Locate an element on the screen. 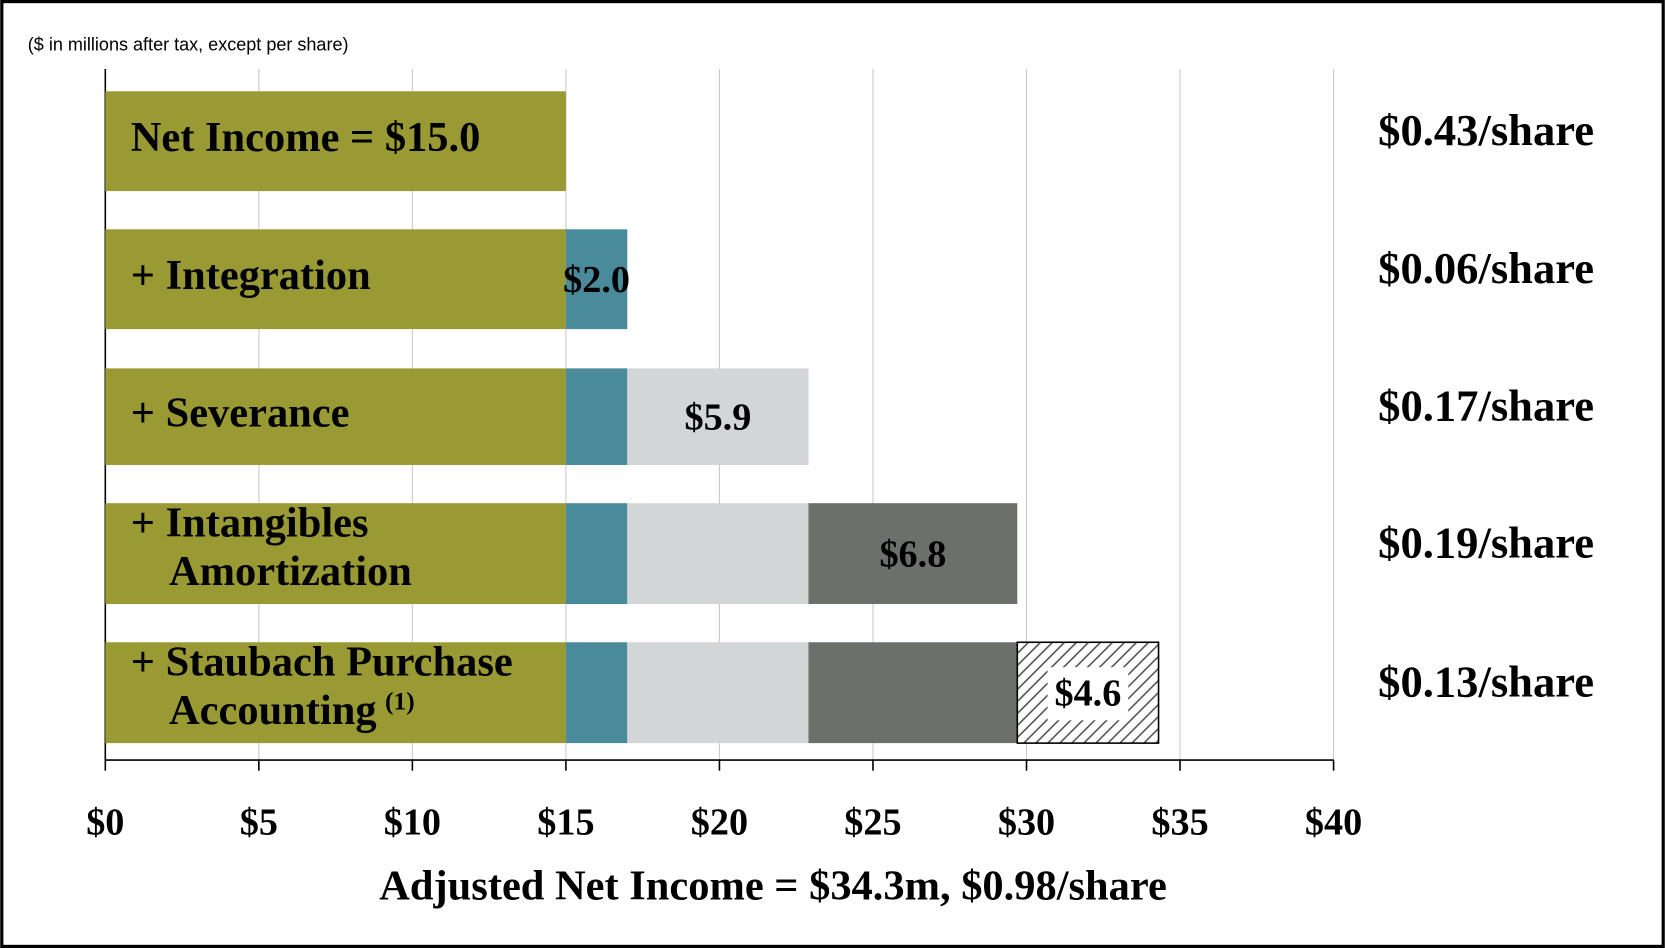  data-label: $2.0 is located at coordinates (596, 280).